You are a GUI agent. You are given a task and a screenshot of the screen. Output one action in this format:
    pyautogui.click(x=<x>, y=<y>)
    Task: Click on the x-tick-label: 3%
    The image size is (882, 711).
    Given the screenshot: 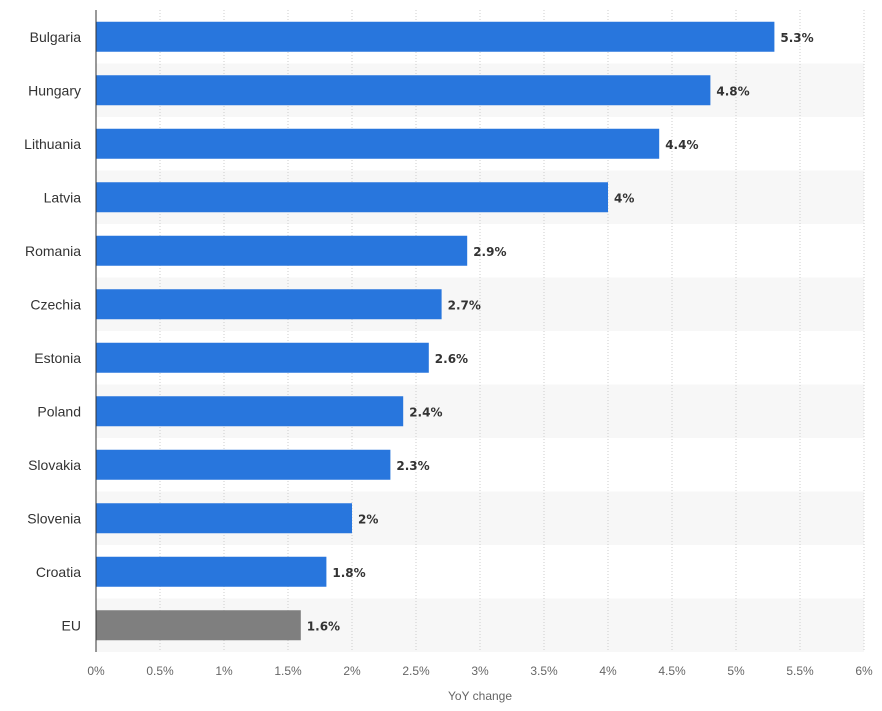 What is the action you would take?
    pyautogui.click(x=480, y=671)
    